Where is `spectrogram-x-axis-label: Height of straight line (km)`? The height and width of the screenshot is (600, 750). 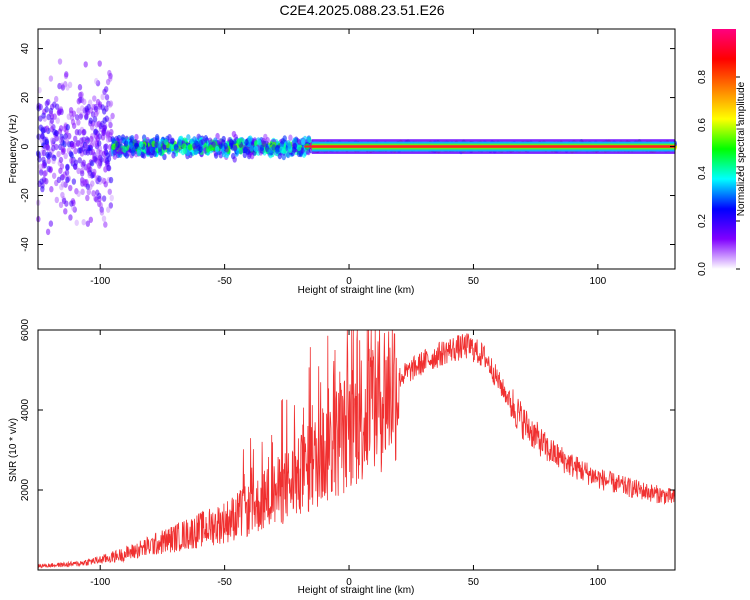 spectrogram-x-axis-label: Height of straight line (km) is located at coordinates (356, 290).